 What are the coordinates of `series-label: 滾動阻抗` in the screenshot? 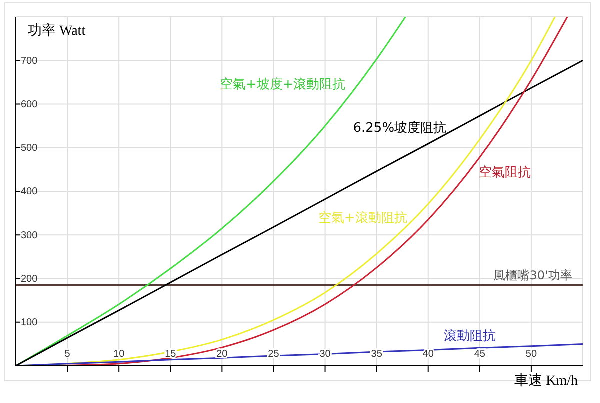 It's located at (470, 336).